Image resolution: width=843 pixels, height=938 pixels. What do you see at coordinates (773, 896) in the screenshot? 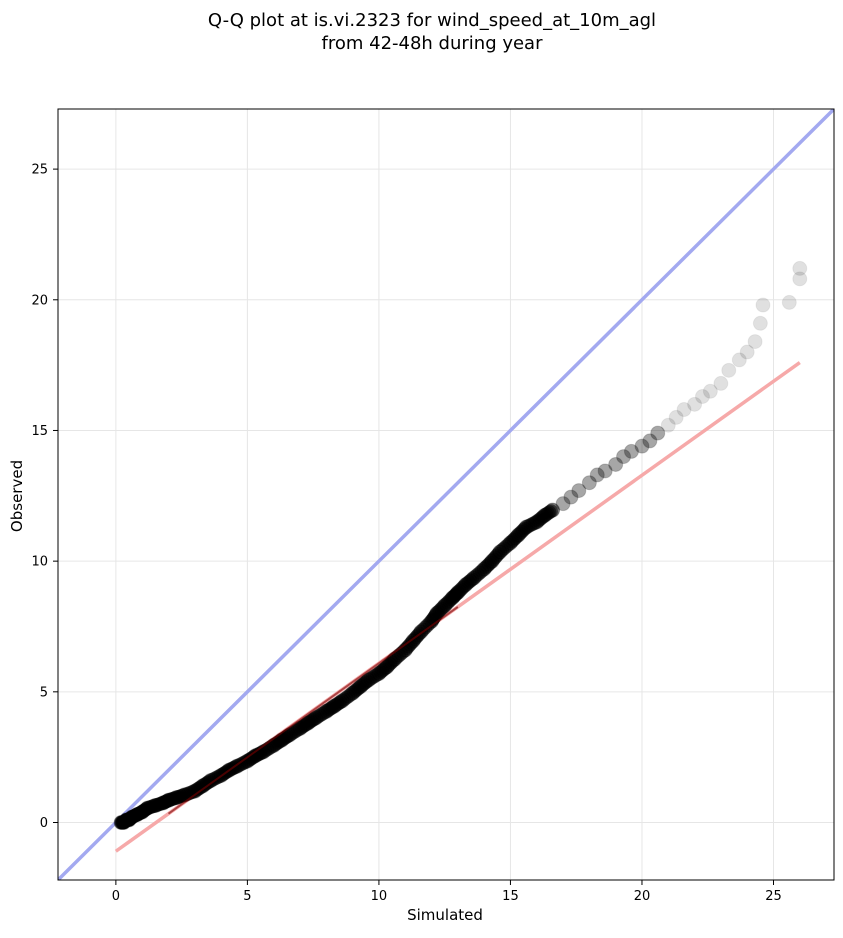
I see `x-tick-label: 25` at bounding box center [773, 896].